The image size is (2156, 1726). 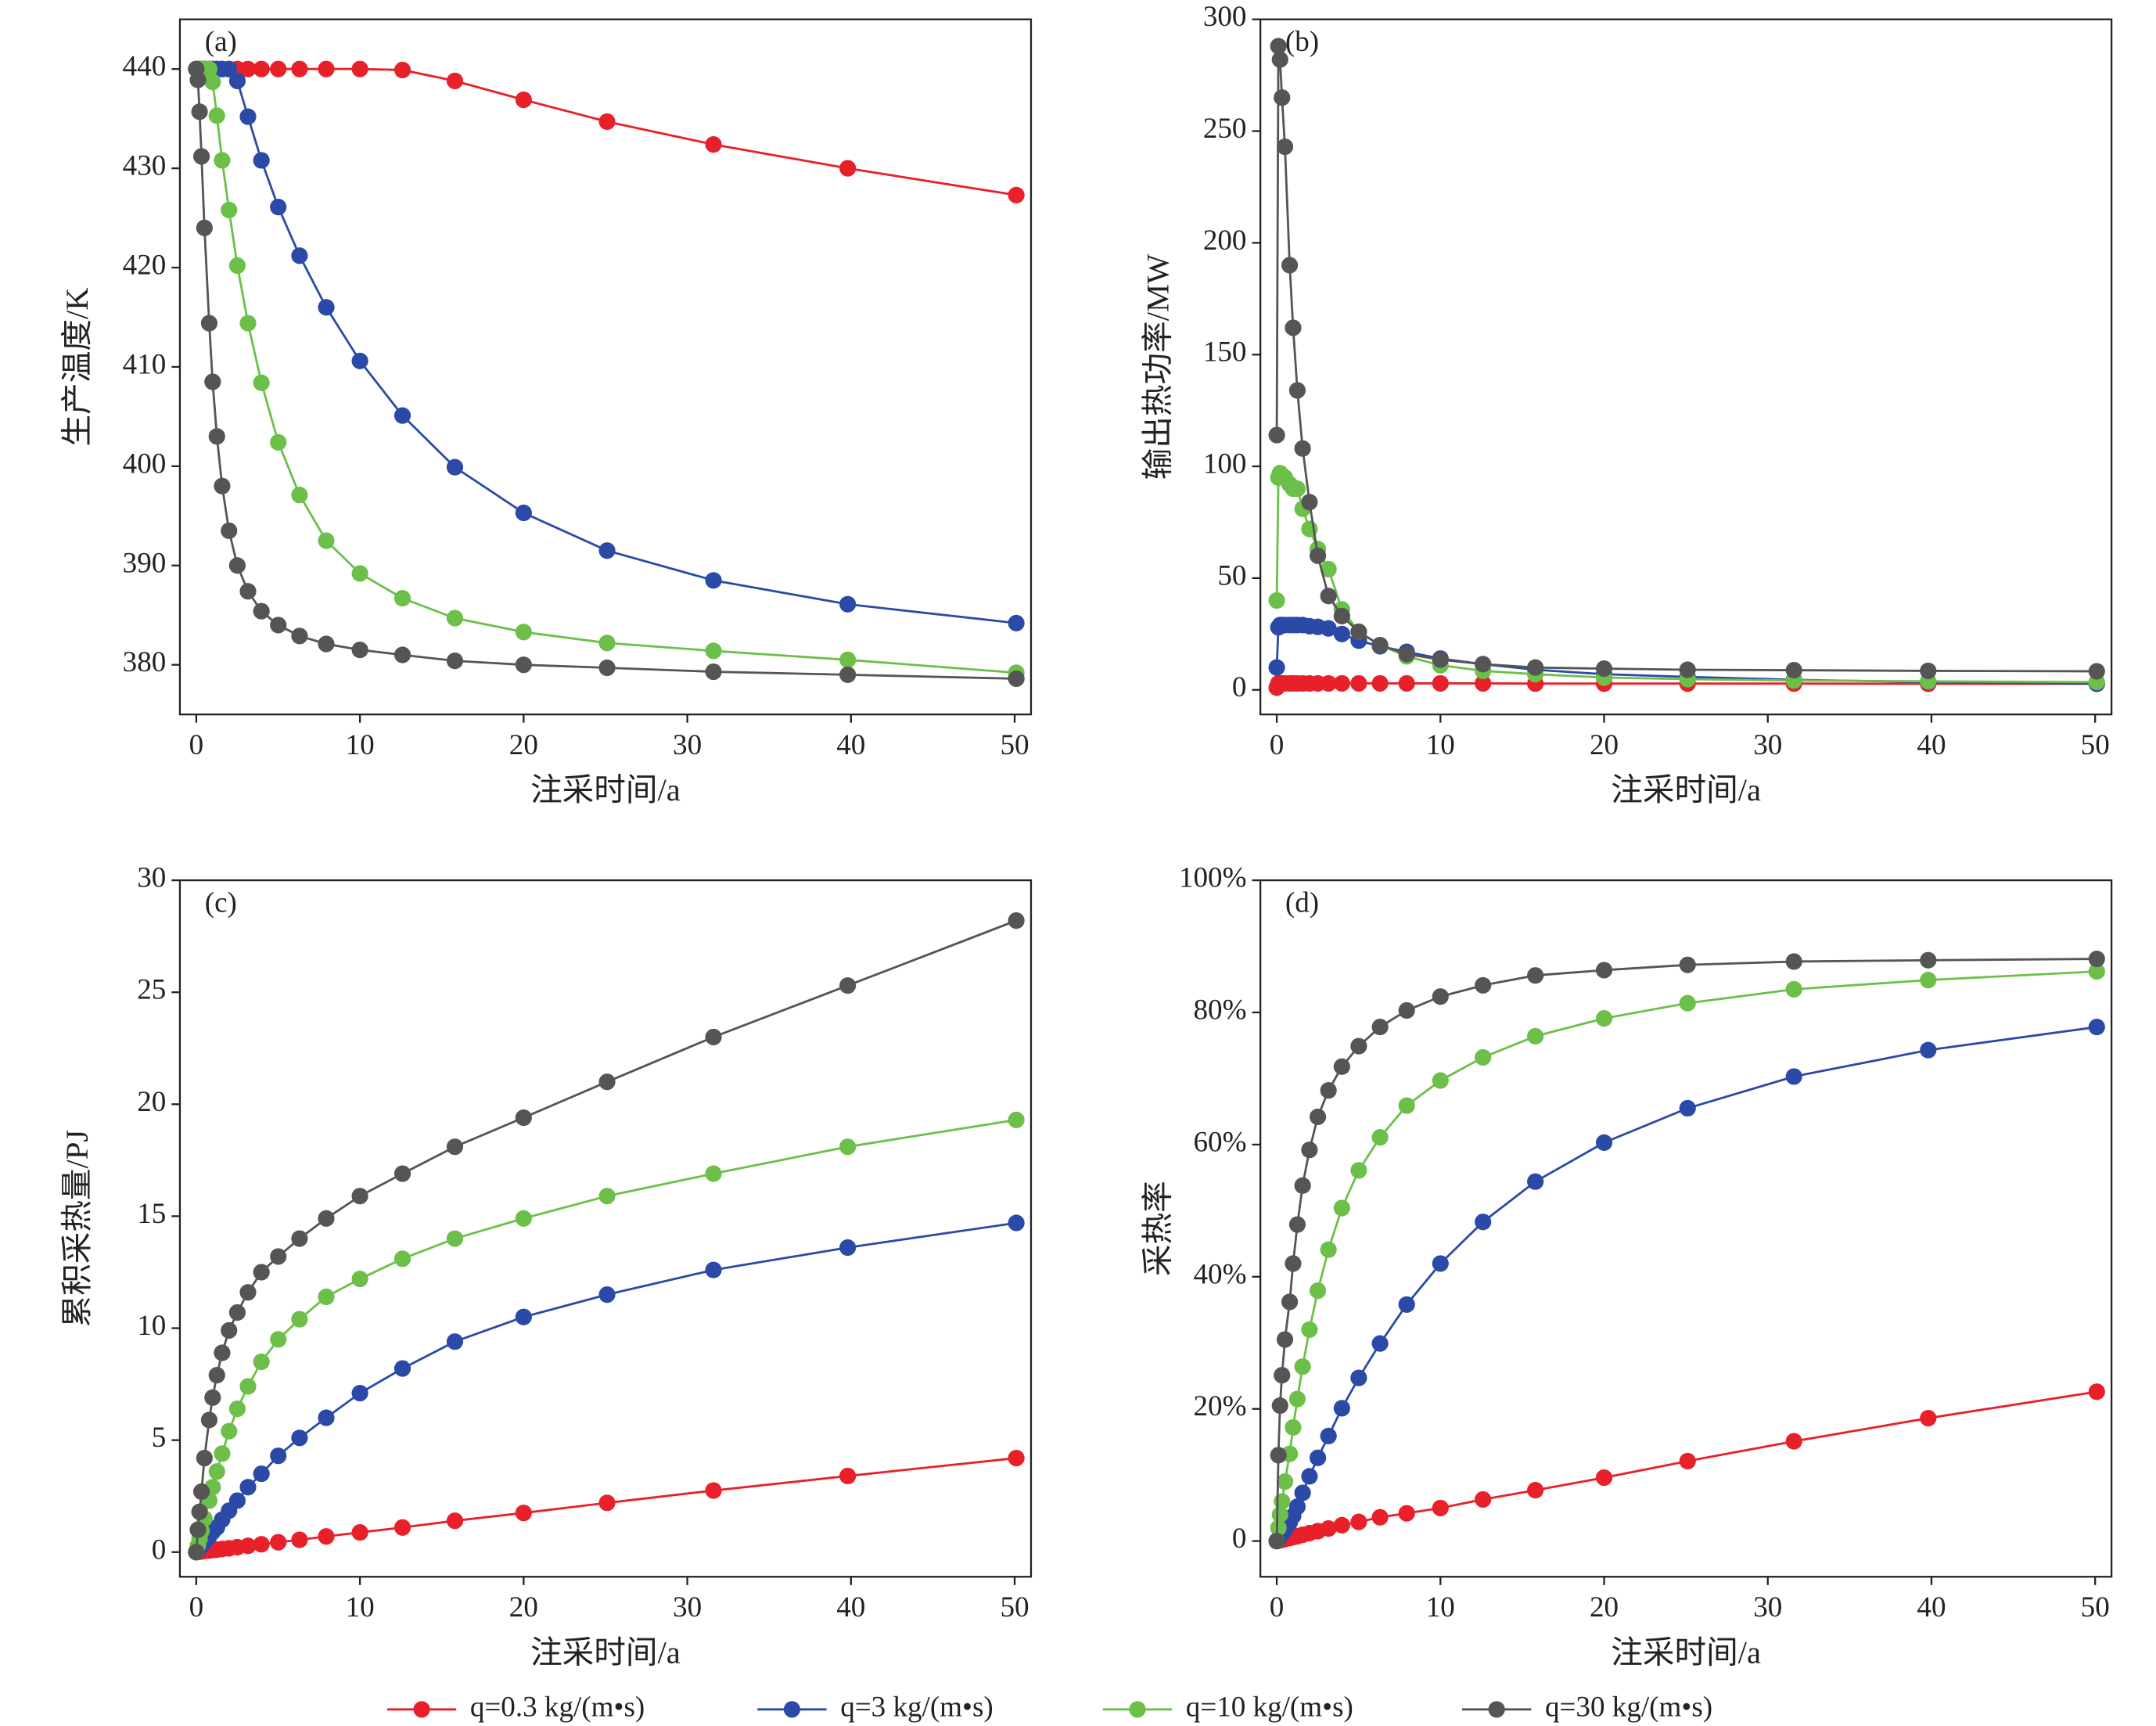 What do you see at coordinates (1014, 1607) in the screenshot?
I see `x-tick-label: 50` at bounding box center [1014, 1607].